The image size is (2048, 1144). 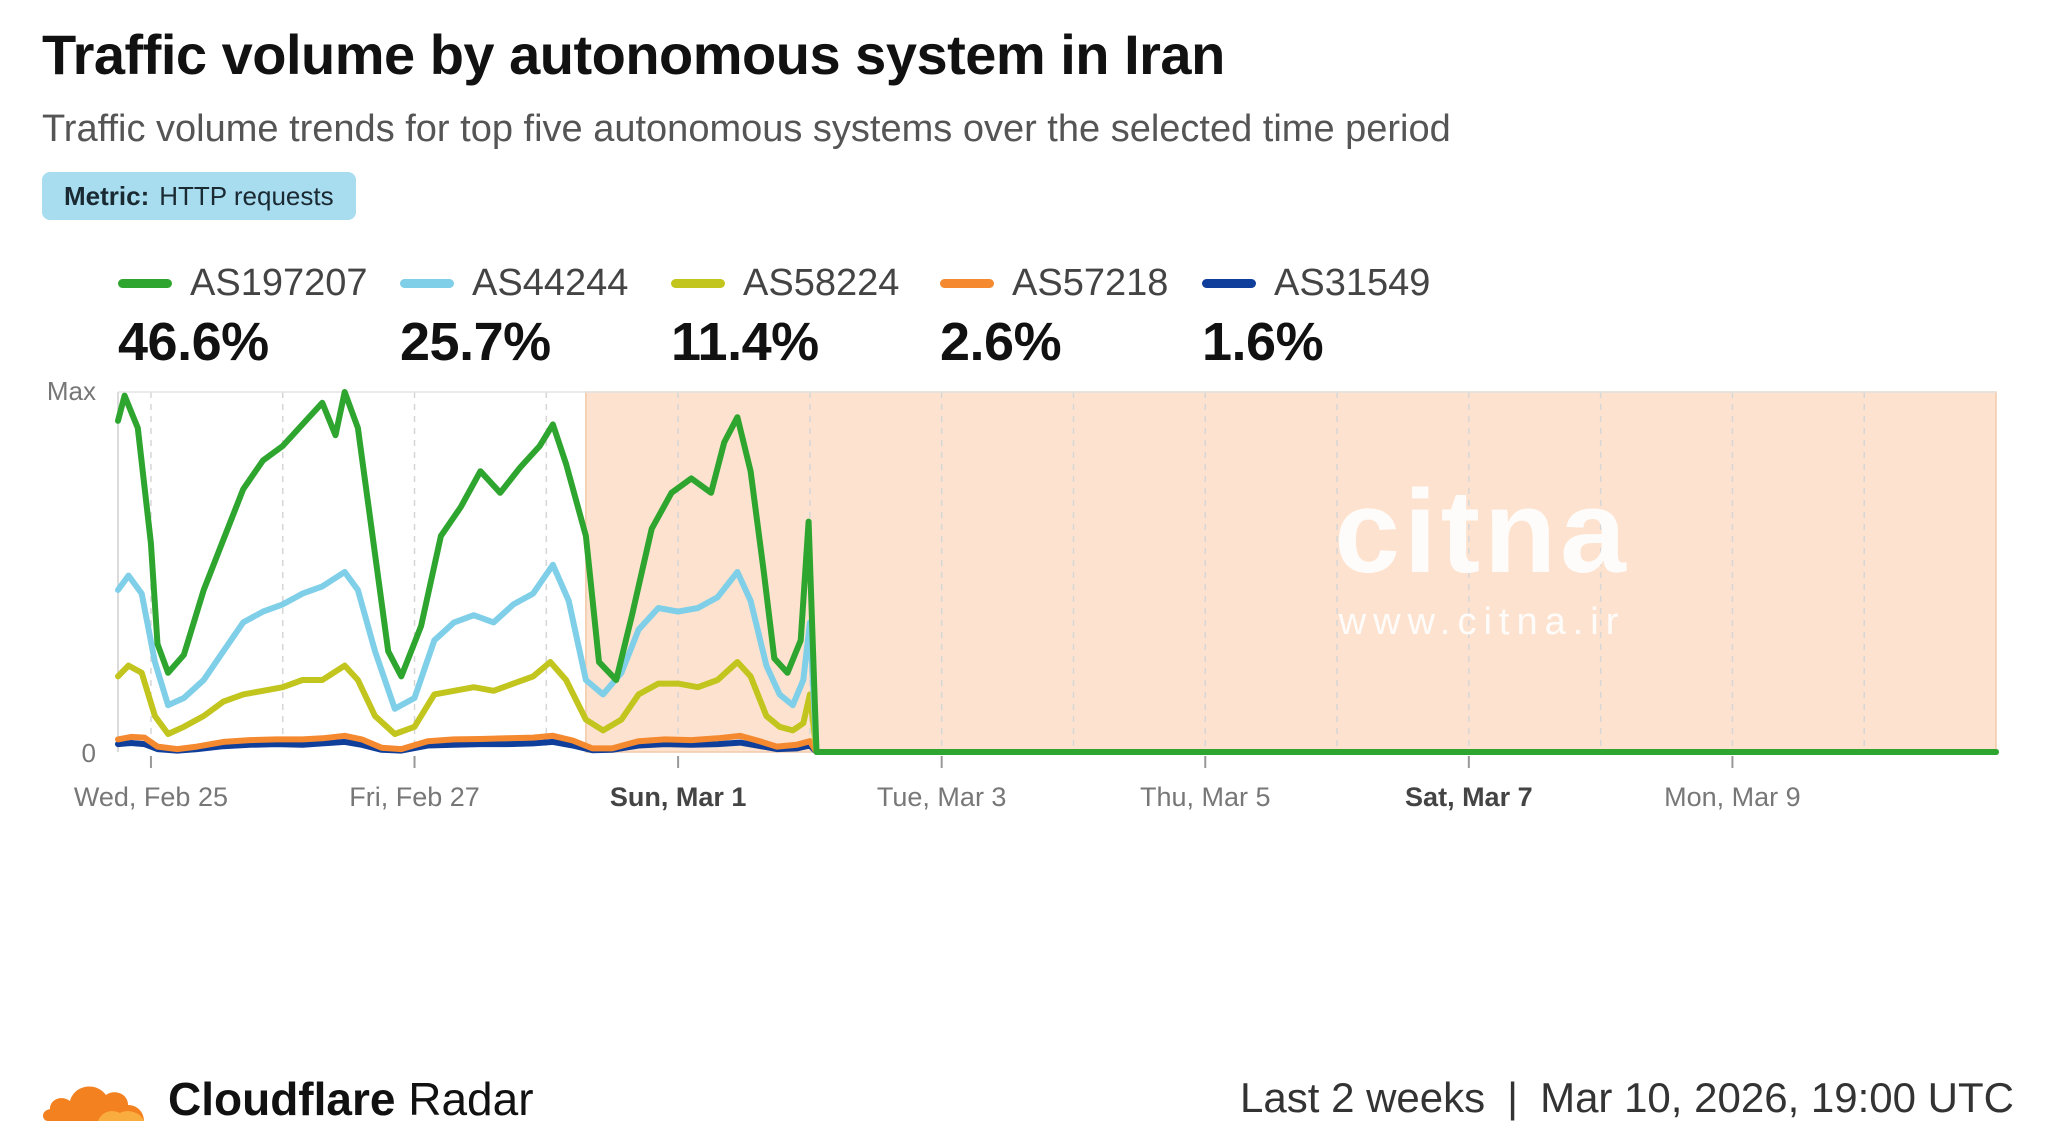 I want to click on legend-series-percent: 25.7%, so click(x=475, y=342).